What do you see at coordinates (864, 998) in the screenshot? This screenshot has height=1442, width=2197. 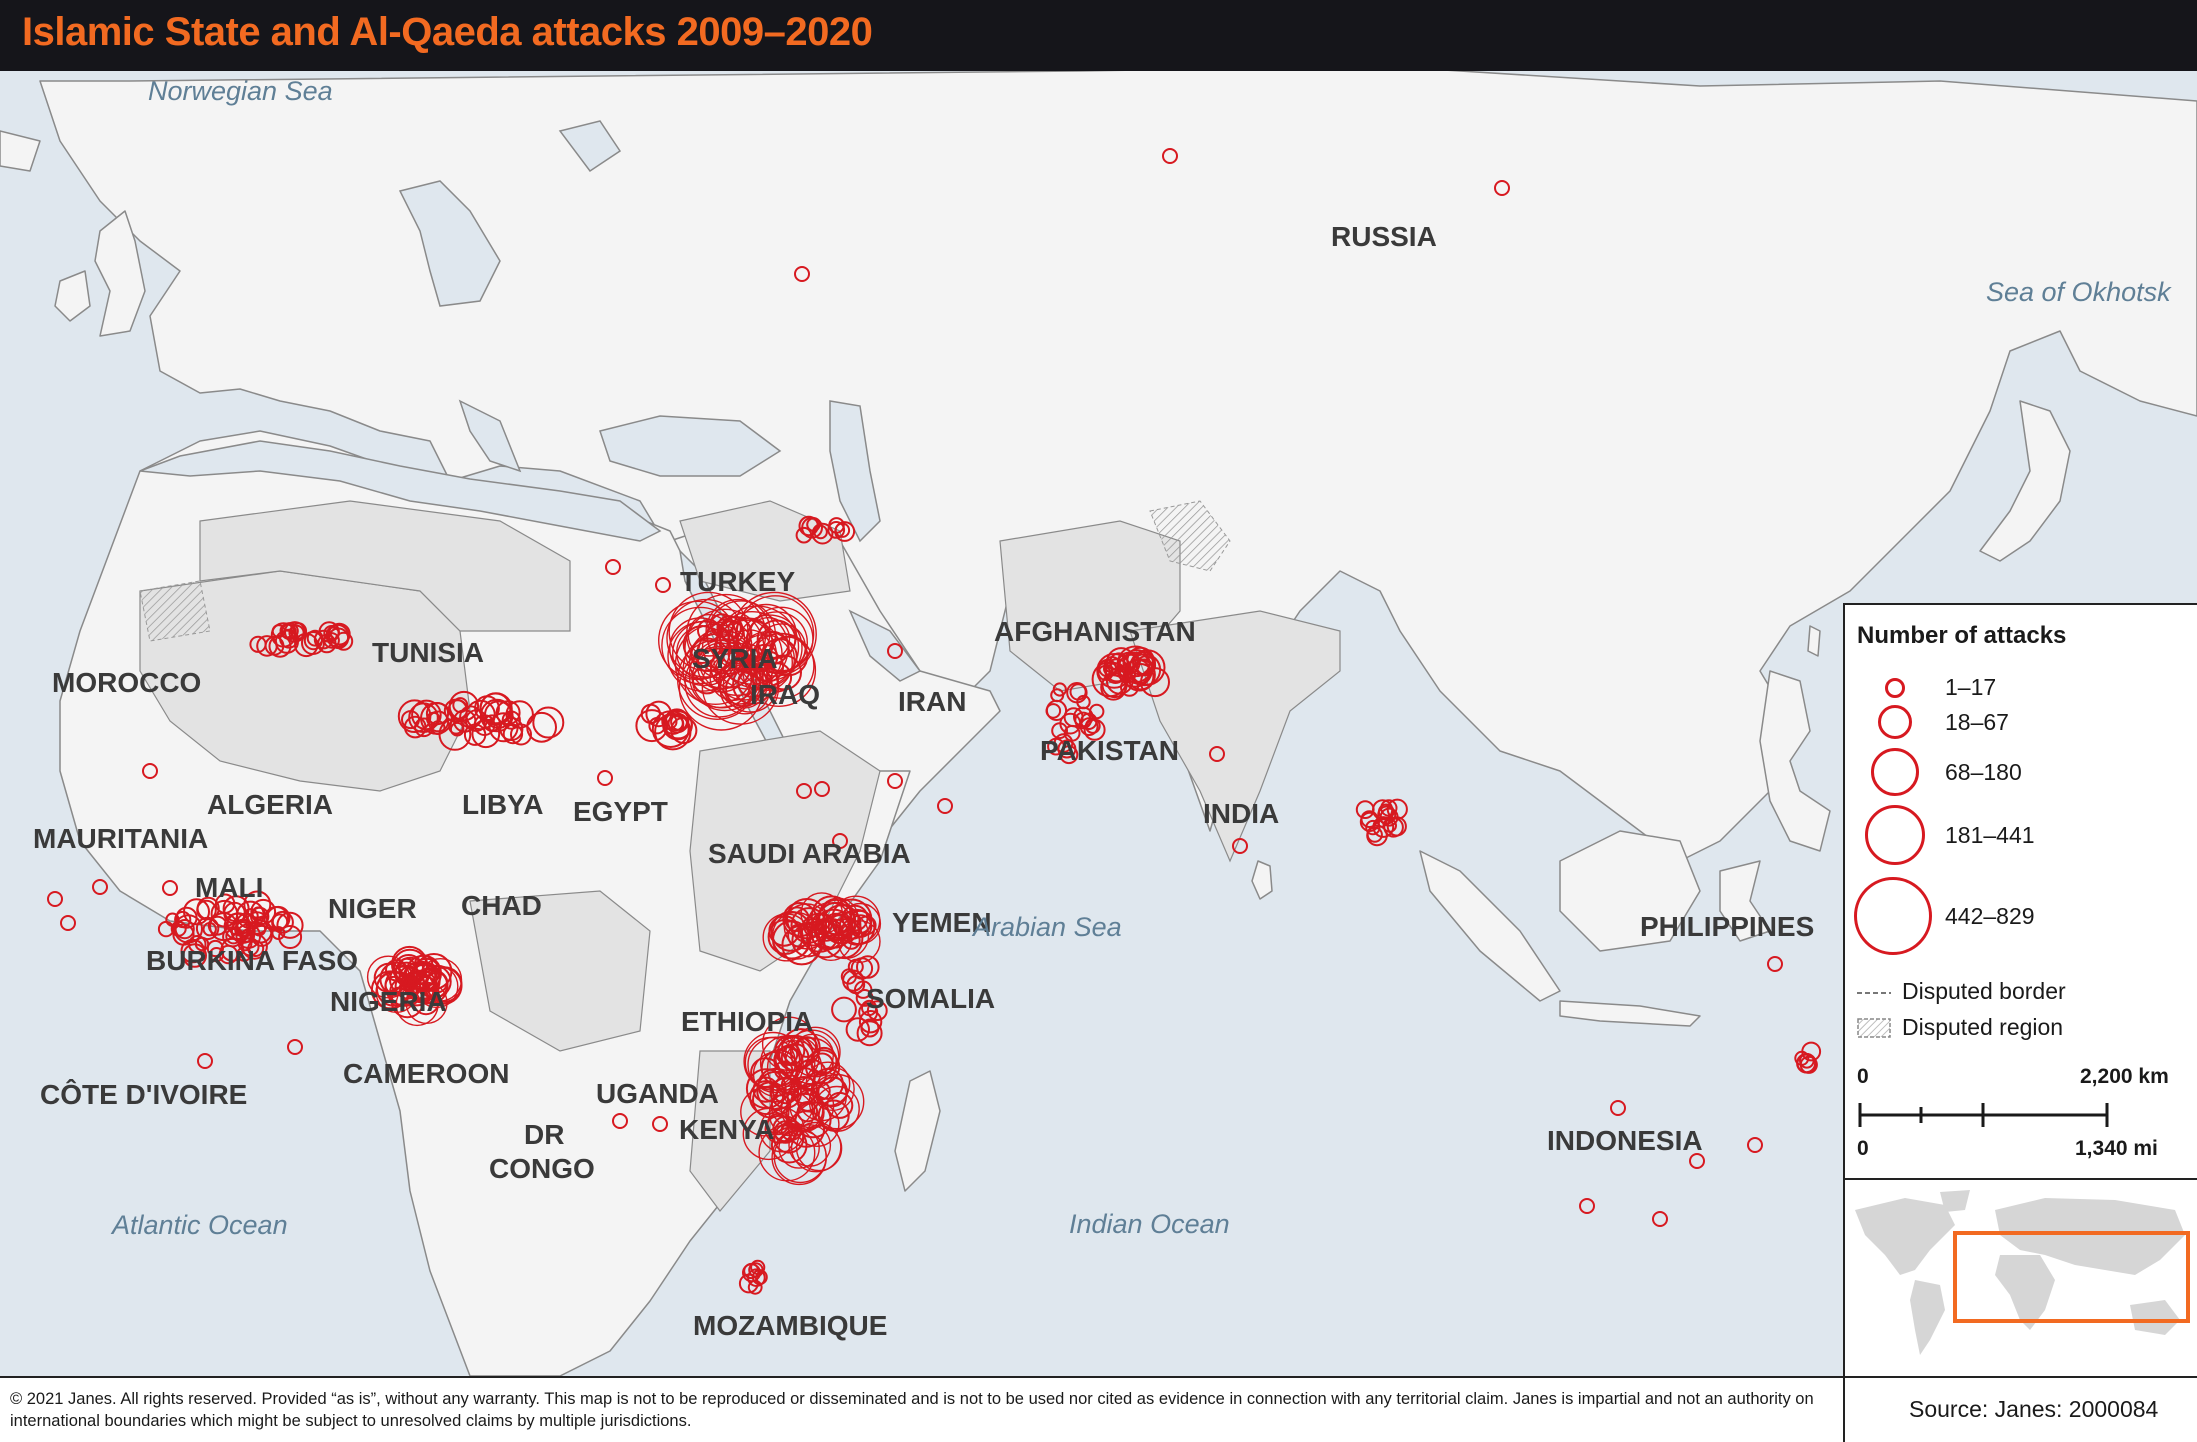 I see `attack-cluster-somalia-coast` at bounding box center [864, 998].